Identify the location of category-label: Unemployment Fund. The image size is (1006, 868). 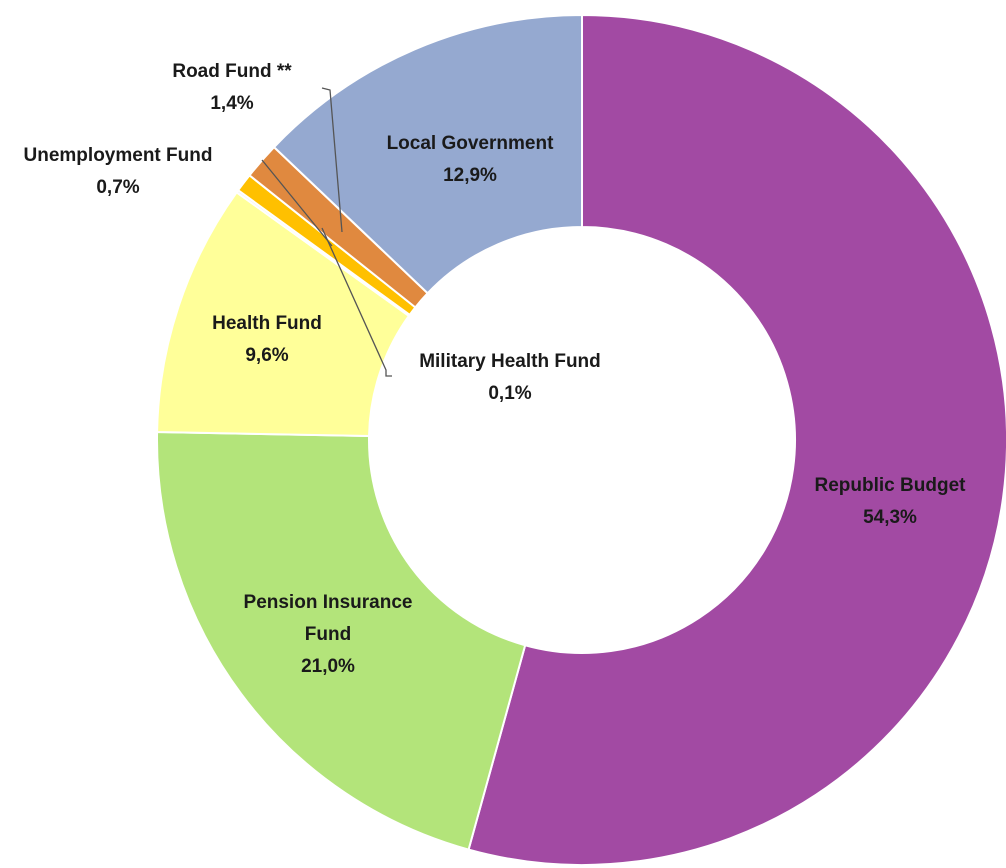
(118, 155).